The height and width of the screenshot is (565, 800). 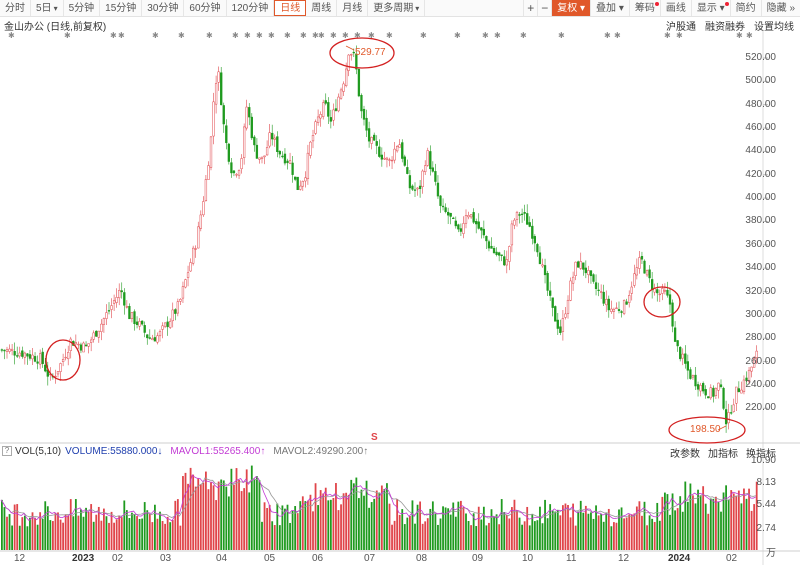 What do you see at coordinates (121, 8) in the screenshot?
I see `period-tab-3: 15分钟` at bounding box center [121, 8].